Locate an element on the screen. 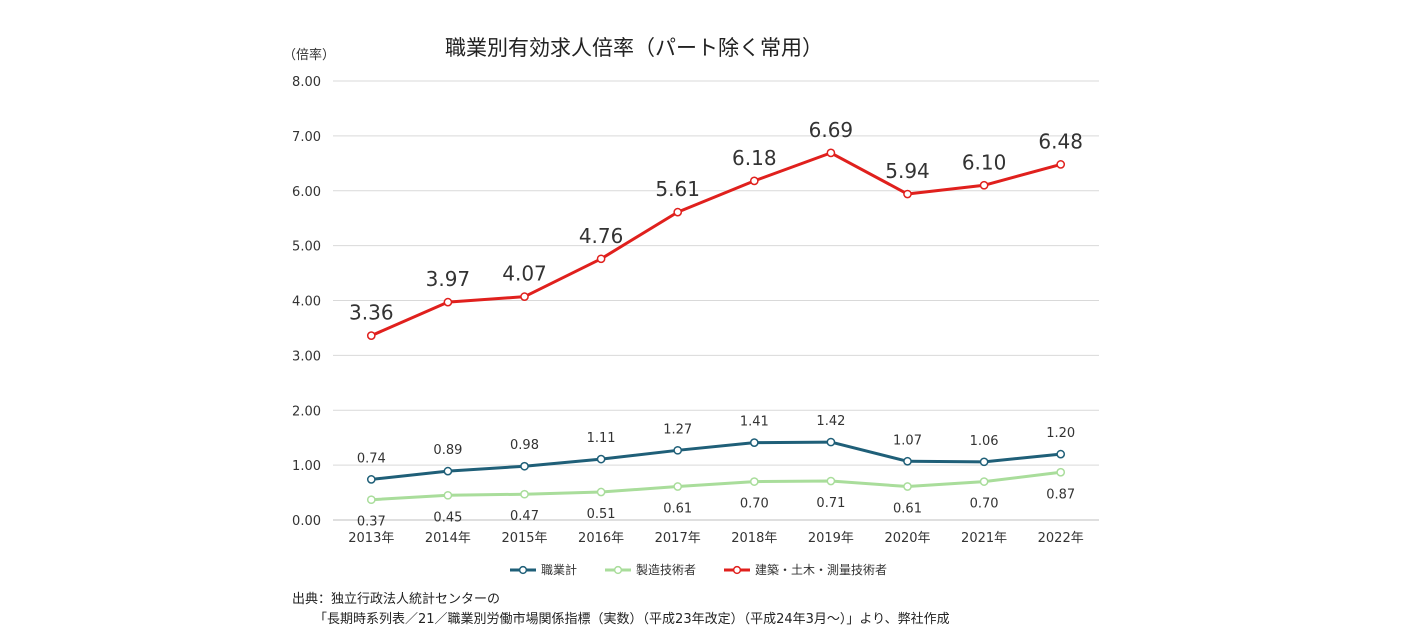 Image resolution: width=1405 pixels, height=640 pixels. data-label: 0.51 is located at coordinates (601, 514).